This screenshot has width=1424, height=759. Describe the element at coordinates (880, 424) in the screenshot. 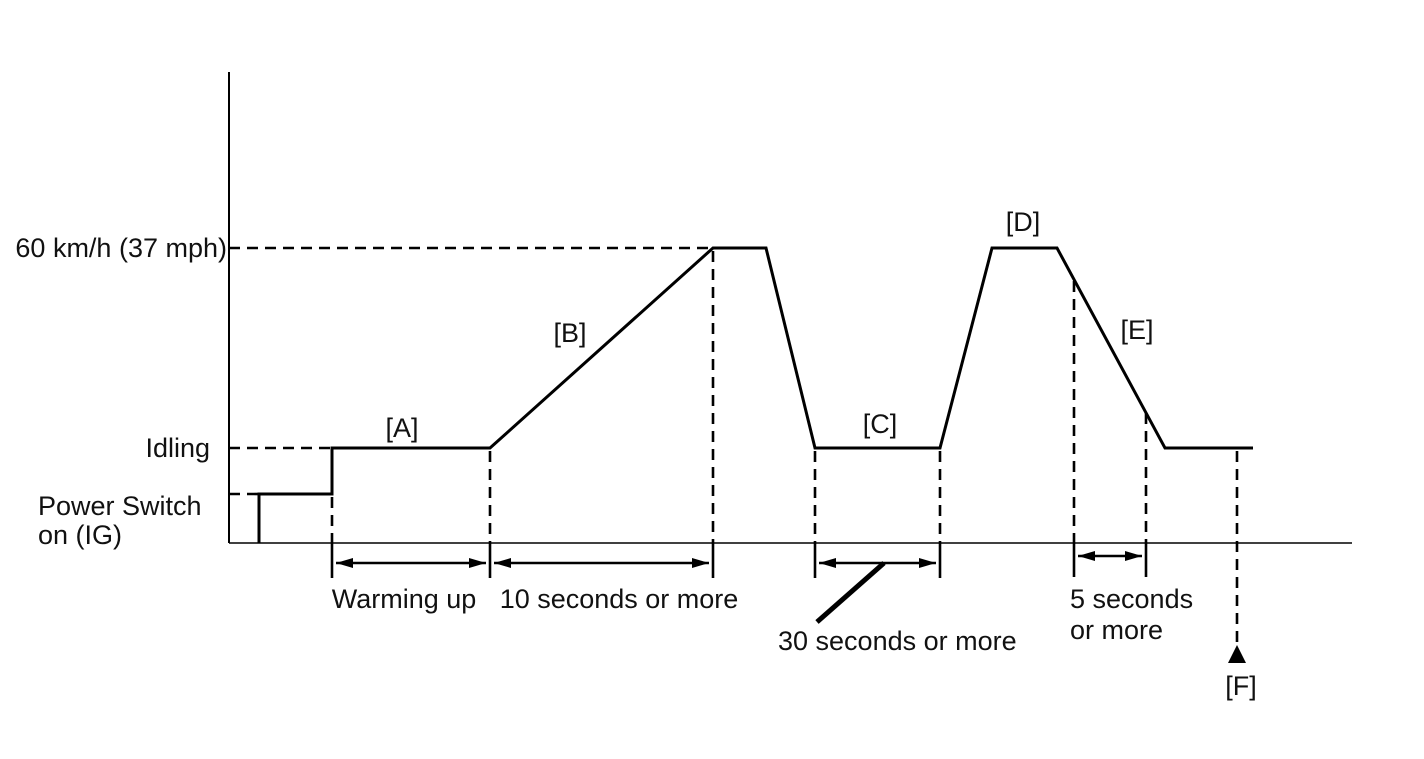

I see `phase-c-label: [C]` at that location.